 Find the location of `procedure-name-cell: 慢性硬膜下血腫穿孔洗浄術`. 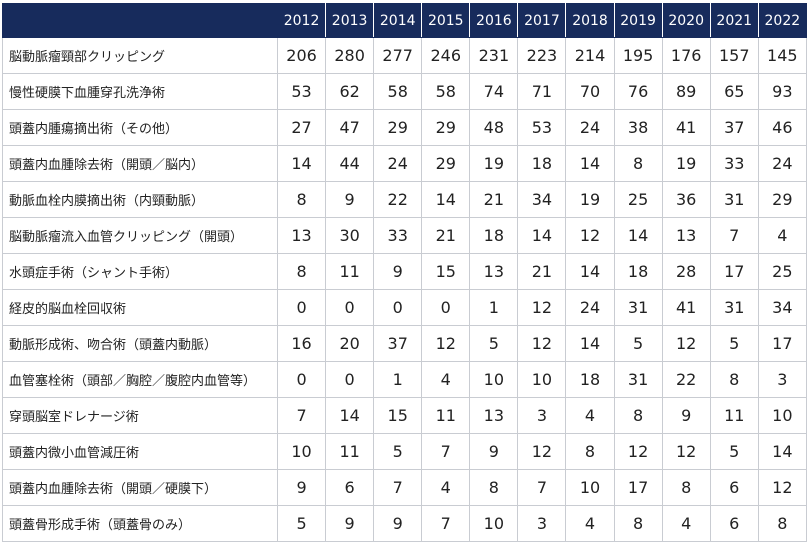

procedure-name-cell: 慢性硬膜下血腫穿孔洗浄術 is located at coordinates (140, 91).